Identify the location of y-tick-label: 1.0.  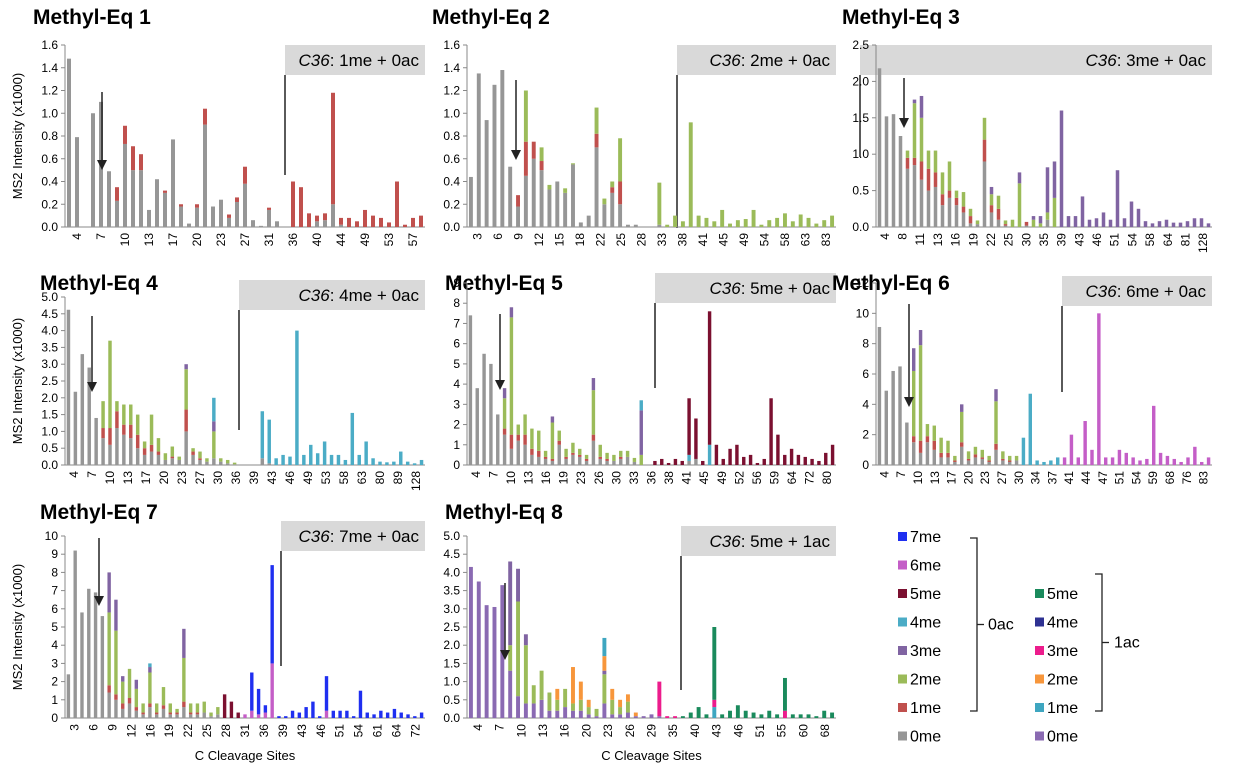
(451, 682).